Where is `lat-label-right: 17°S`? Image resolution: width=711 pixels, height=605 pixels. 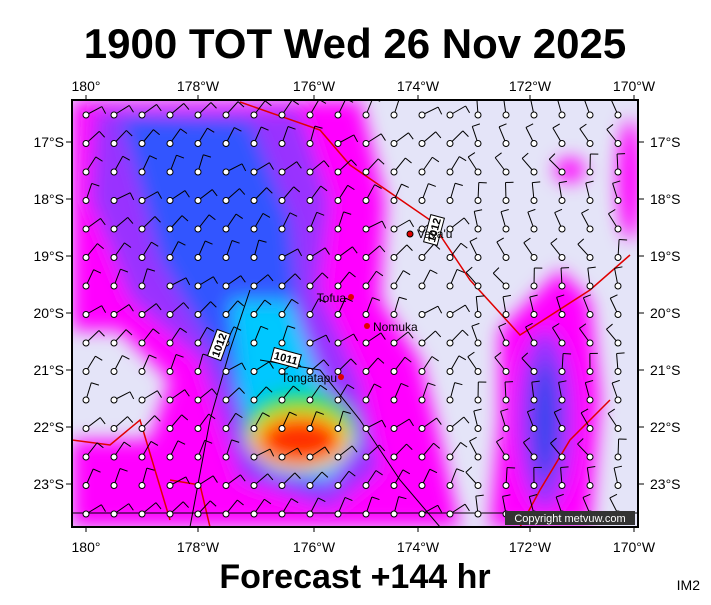
lat-label-right: 17°S is located at coordinates (665, 142).